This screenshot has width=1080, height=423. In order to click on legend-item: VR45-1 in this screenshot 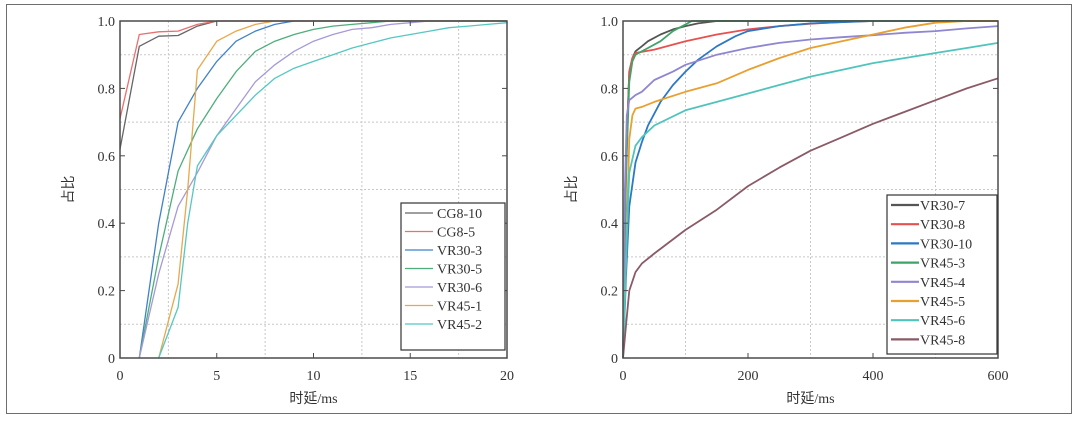, I will do `click(443, 307)`.